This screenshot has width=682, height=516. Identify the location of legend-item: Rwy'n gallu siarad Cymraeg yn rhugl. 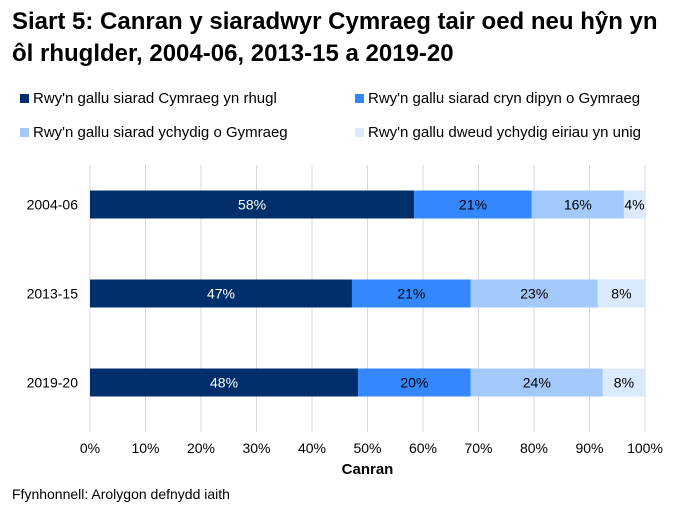
(148, 98).